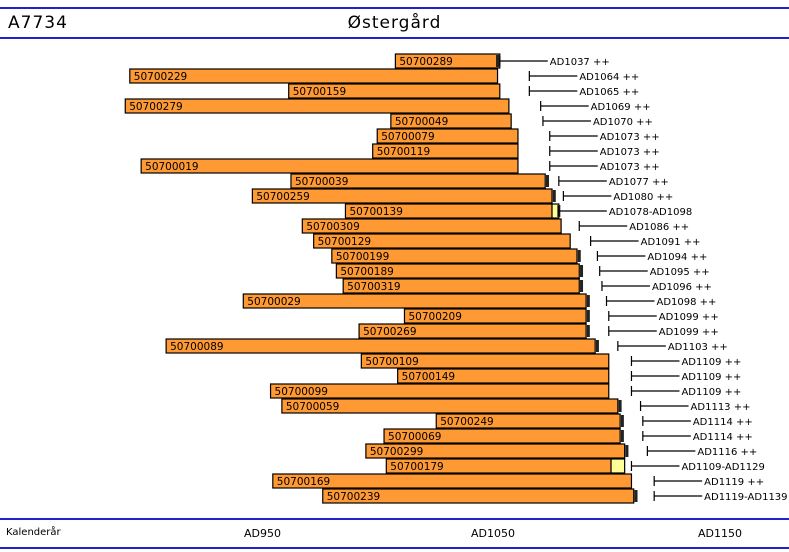  Describe the element at coordinates (332, 227) in the screenshot. I see `sample-label: 50700309` at that location.